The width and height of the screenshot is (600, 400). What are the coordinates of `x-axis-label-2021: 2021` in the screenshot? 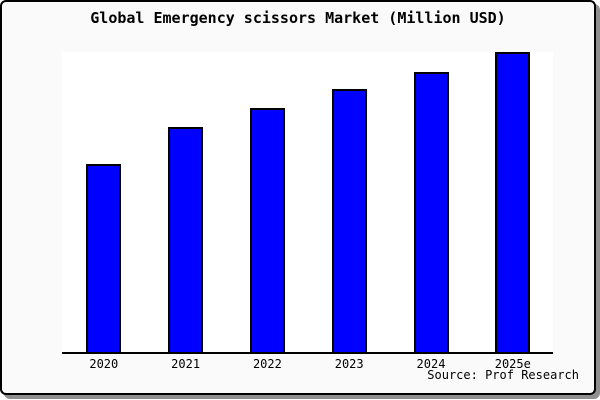 It's located at (186, 364).